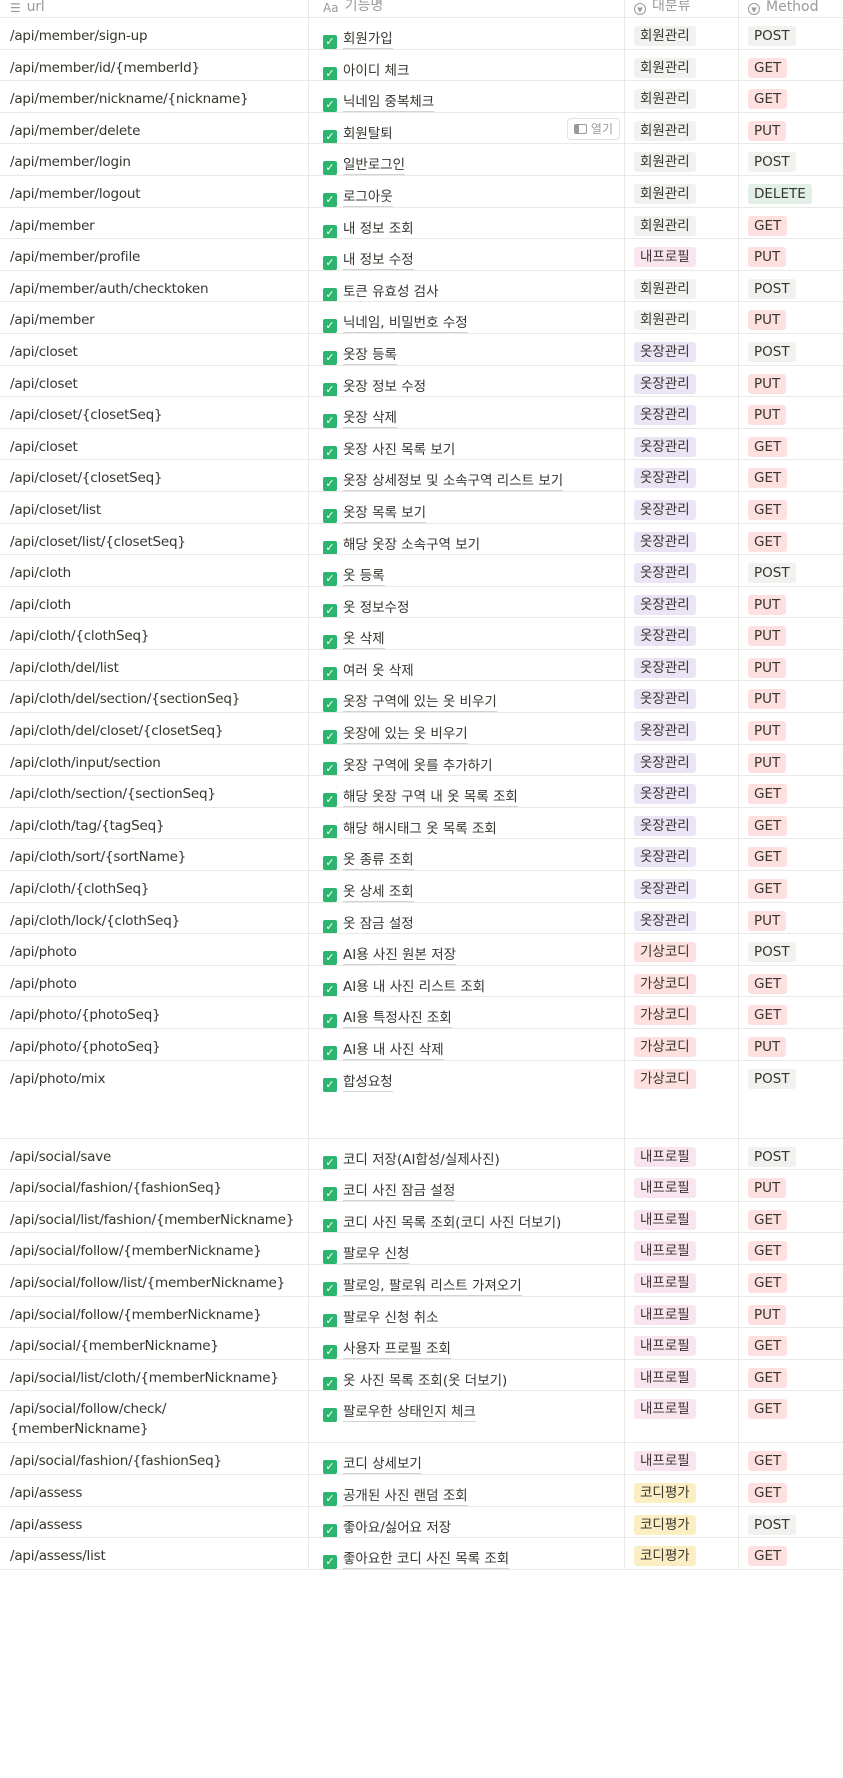  What do you see at coordinates (467, 918) in the screenshot?
I see `name-cell: ✓ 옷 잠금 설정` at bounding box center [467, 918].